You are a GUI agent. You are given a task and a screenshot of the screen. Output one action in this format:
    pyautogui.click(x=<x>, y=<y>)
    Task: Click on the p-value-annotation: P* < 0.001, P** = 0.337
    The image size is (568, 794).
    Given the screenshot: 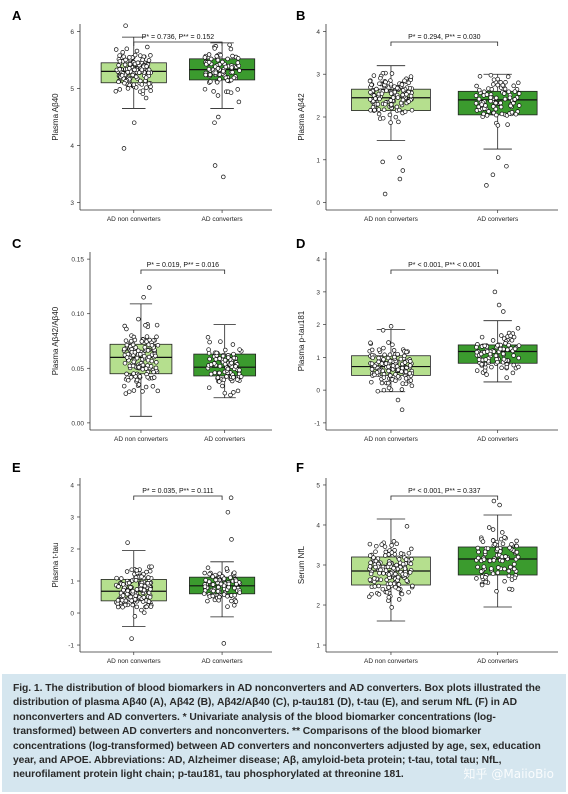 What is the action you would take?
    pyautogui.click(x=444, y=491)
    